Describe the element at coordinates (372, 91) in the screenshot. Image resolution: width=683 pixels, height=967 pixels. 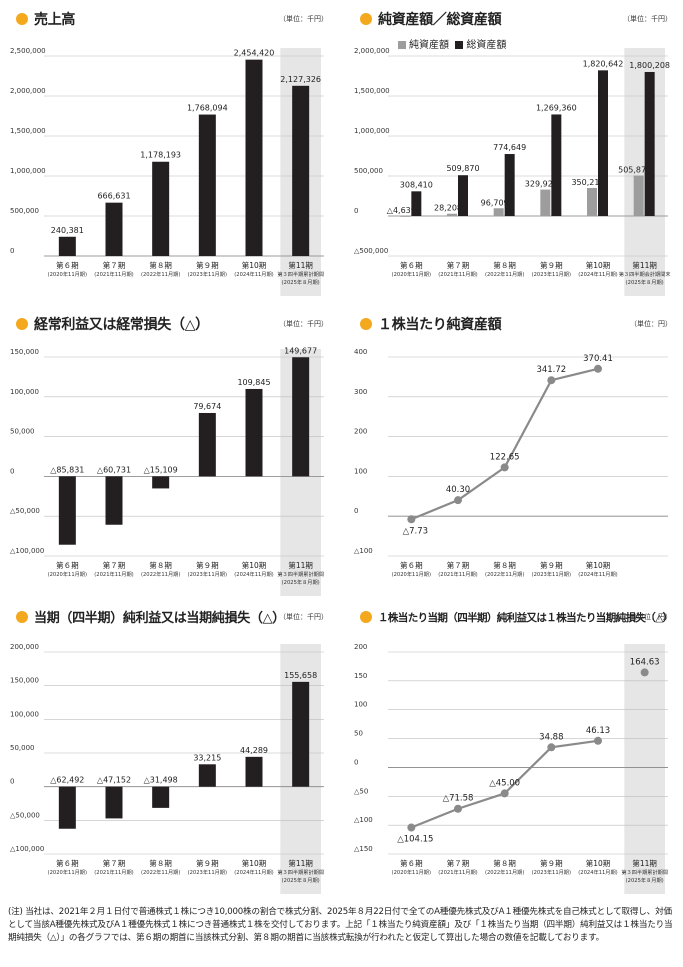
I see `y-tick-label: 1,500,000` at that location.